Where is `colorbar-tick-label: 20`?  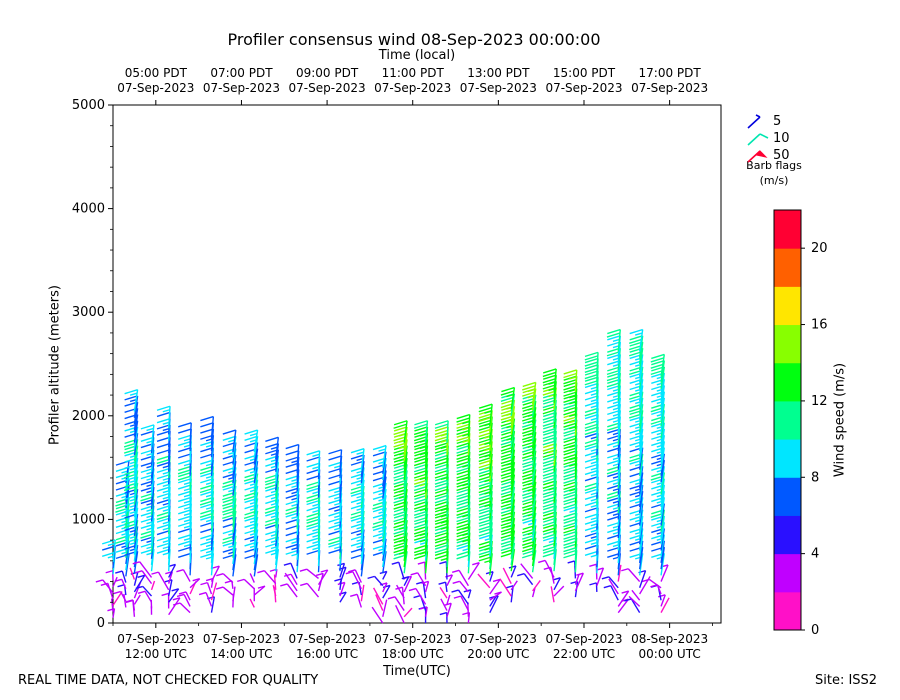 colorbar-tick-label: 20 is located at coordinates (819, 248).